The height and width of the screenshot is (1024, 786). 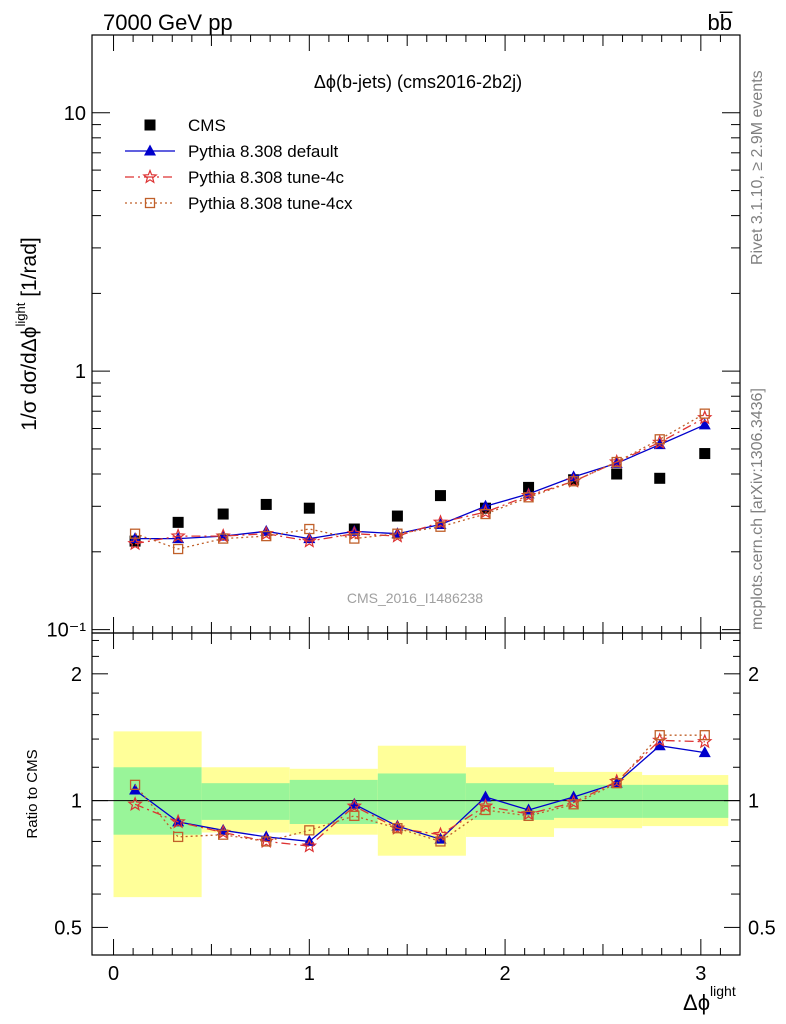 I want to click on ratio-y-tick-label-left: 2, so click(x=76, y=675).